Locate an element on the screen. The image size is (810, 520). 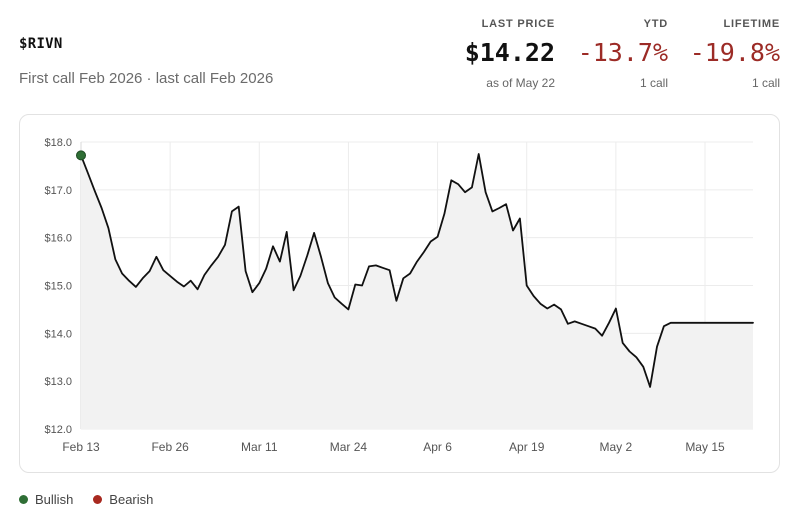
legend-item-bullish: Bullish is located at coordinates (46, 499).